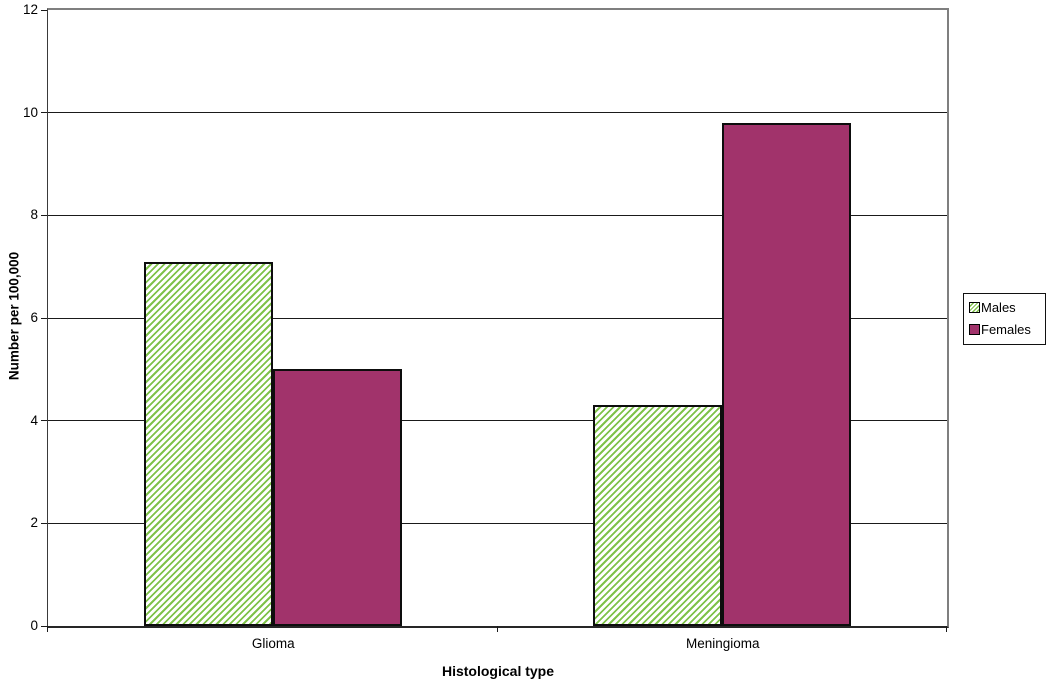 This screenshot has width=1048, height=687. I want to click on bar-females-glioma, so click(337, 497).